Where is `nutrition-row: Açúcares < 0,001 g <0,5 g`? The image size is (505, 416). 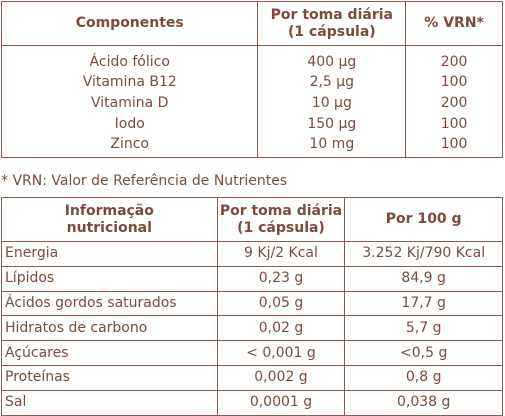
nutrition-row: Açúcares < 0,001 g <0,5 g is located at coordinates (252, 353).